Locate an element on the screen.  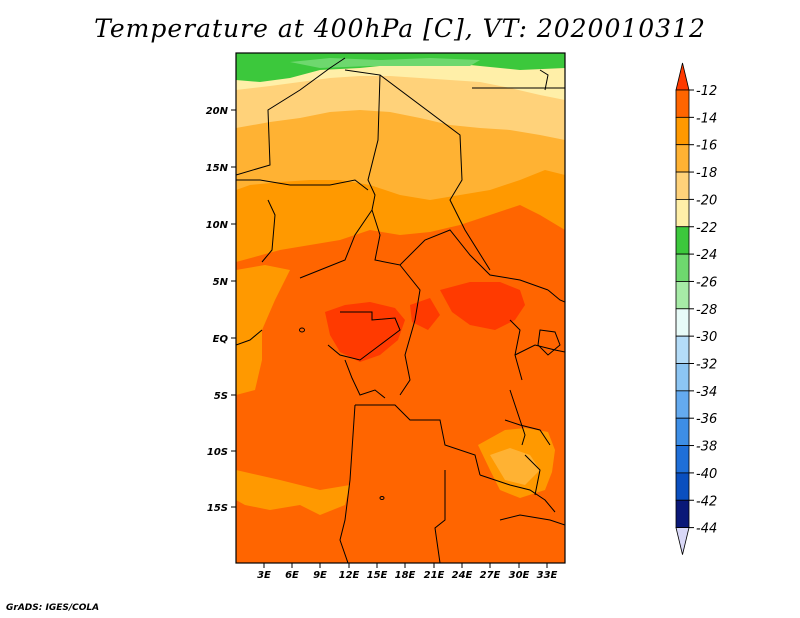
lat-label: 5N is located at coordinates (221, 282).